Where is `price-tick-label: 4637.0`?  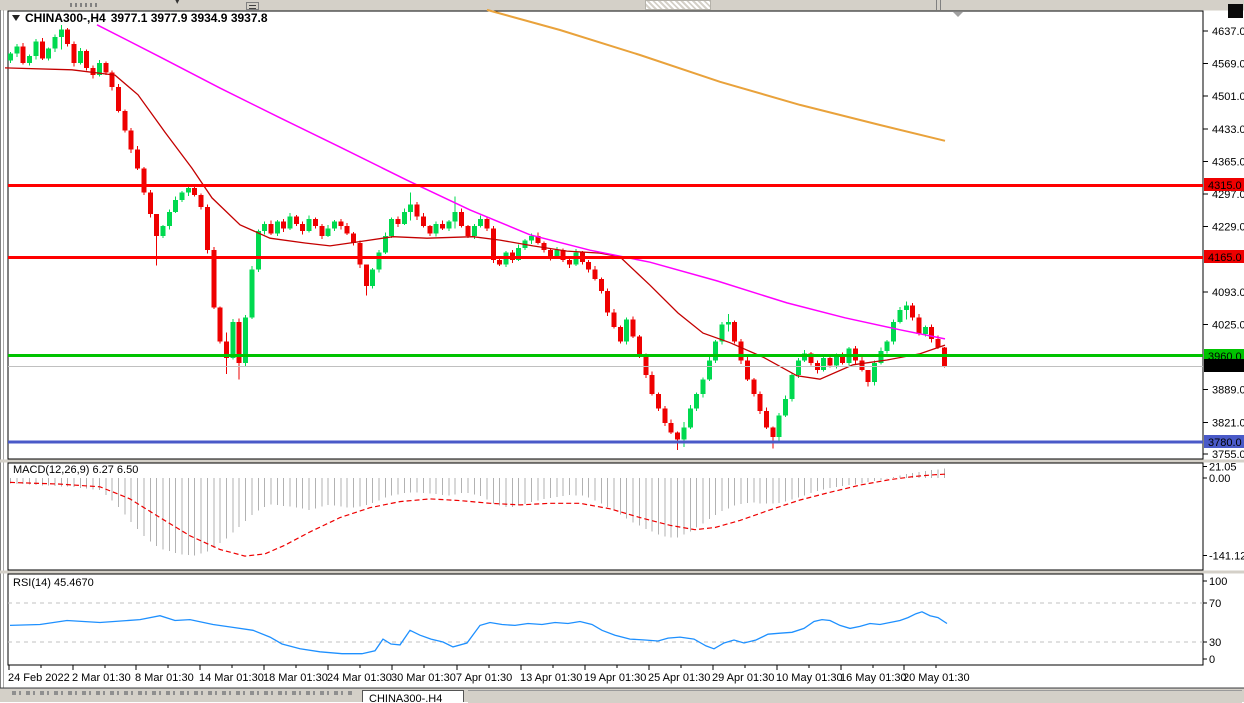 price-tick-label: 4637.0 is located at coordinates (1228, 32).